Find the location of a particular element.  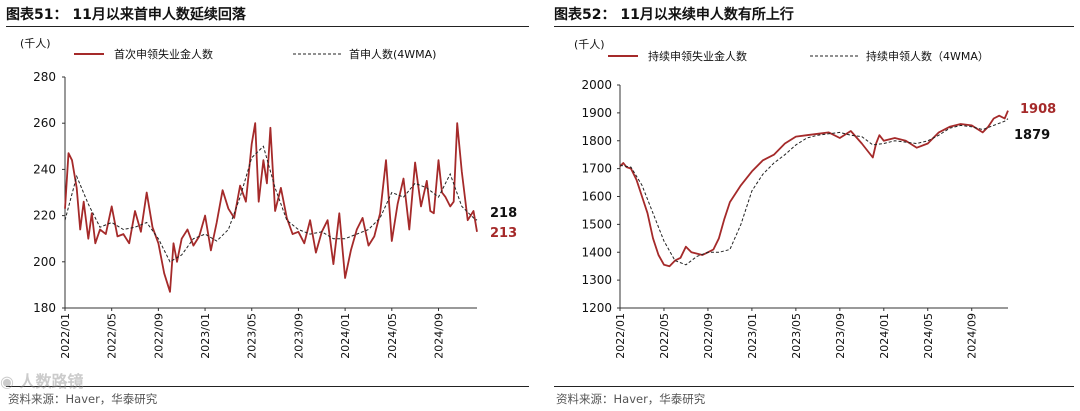

legend-label: 持续申领失业金人数 is located at coordinates (697, 56).